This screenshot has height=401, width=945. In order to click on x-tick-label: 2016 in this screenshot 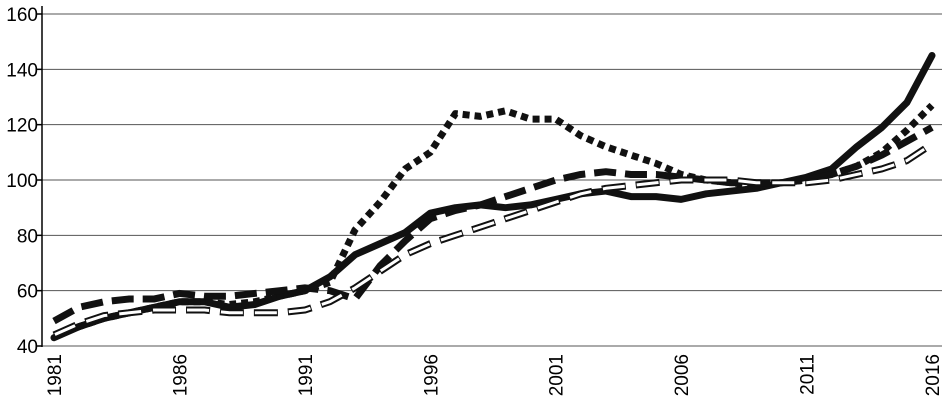, I will do `click(933, 375)`.